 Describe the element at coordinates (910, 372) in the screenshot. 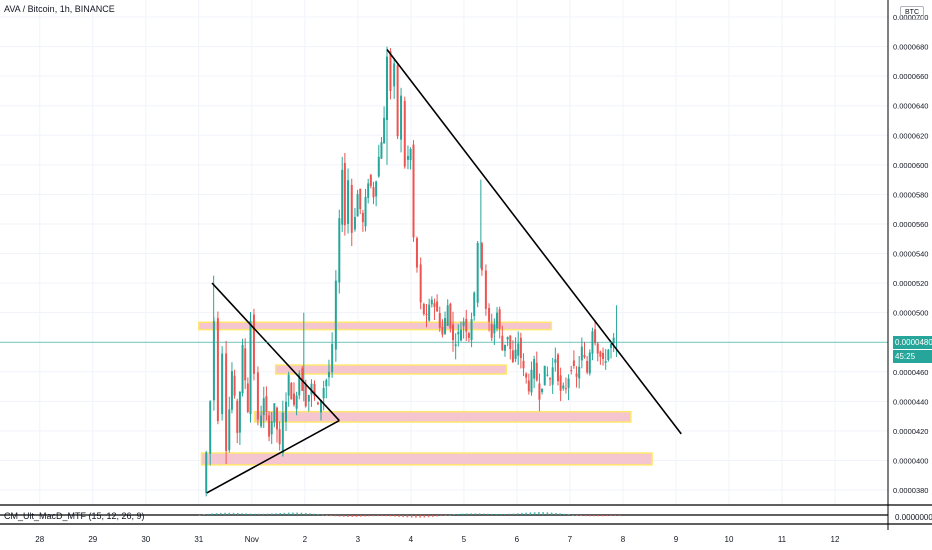

I see `y-tick-label: 0.0000460` at that location.